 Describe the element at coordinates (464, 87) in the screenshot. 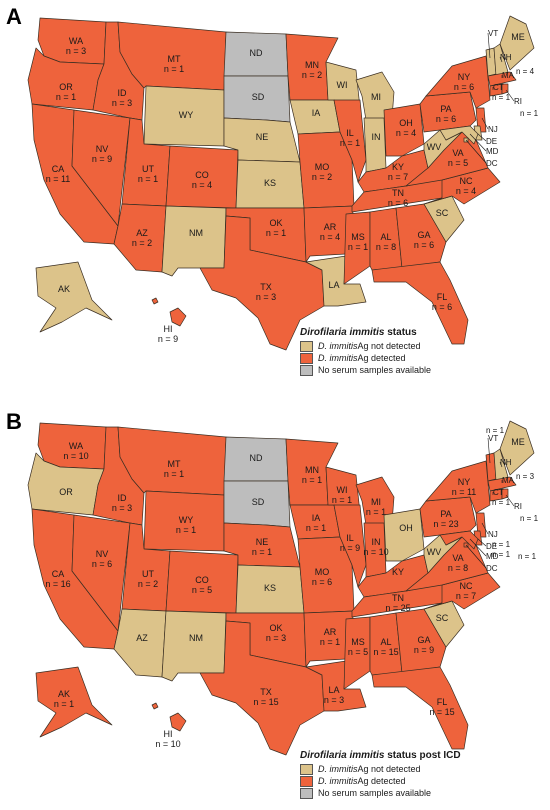

I see `state-count-ny: n = 6` at that location.